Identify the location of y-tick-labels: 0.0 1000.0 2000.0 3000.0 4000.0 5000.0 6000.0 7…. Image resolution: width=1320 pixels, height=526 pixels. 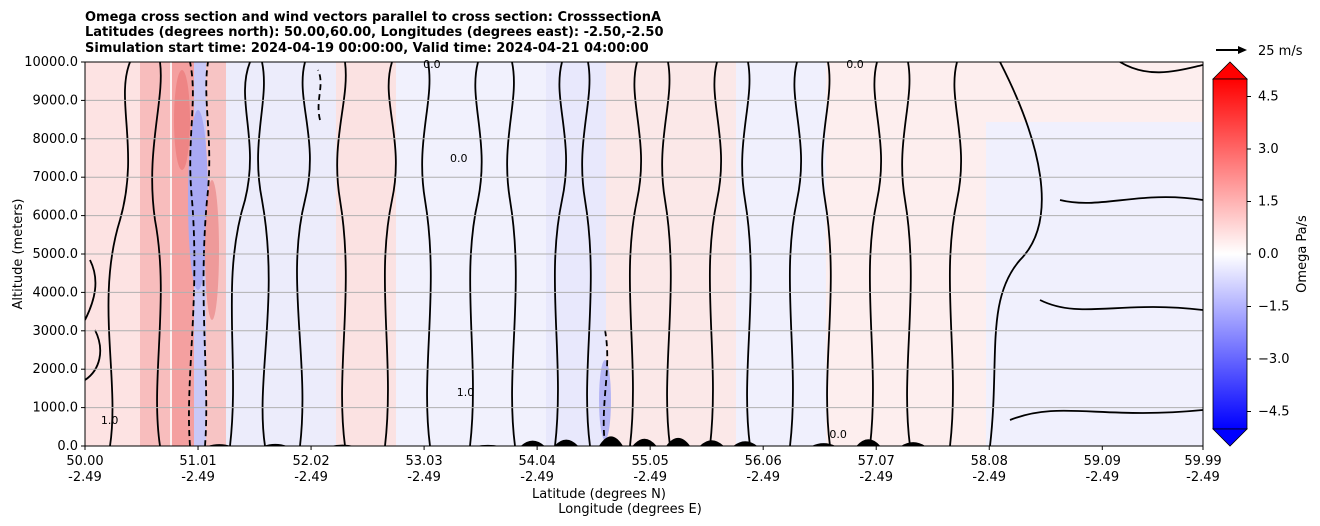
(54, 254).